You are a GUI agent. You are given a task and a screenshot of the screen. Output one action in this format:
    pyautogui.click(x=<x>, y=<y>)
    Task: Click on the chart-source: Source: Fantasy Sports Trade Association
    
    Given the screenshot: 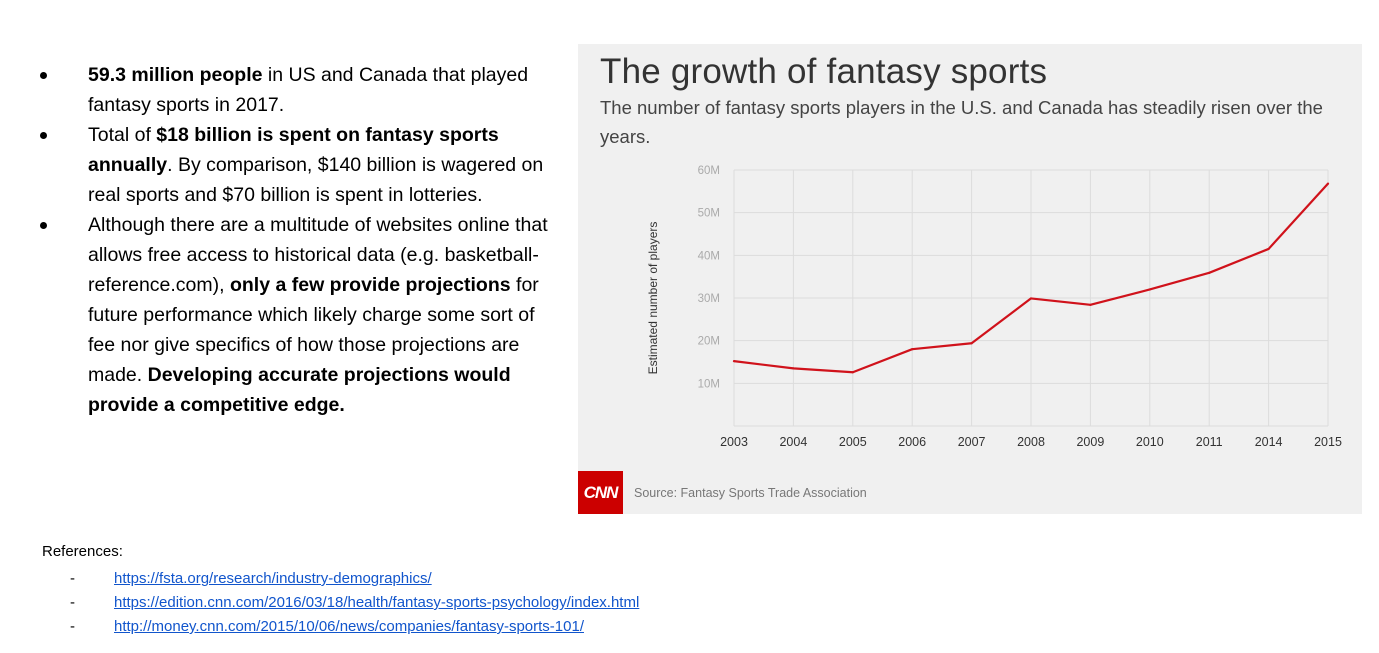 What is the action you would take?
    pyautogui.click(x=750, y=493)
    